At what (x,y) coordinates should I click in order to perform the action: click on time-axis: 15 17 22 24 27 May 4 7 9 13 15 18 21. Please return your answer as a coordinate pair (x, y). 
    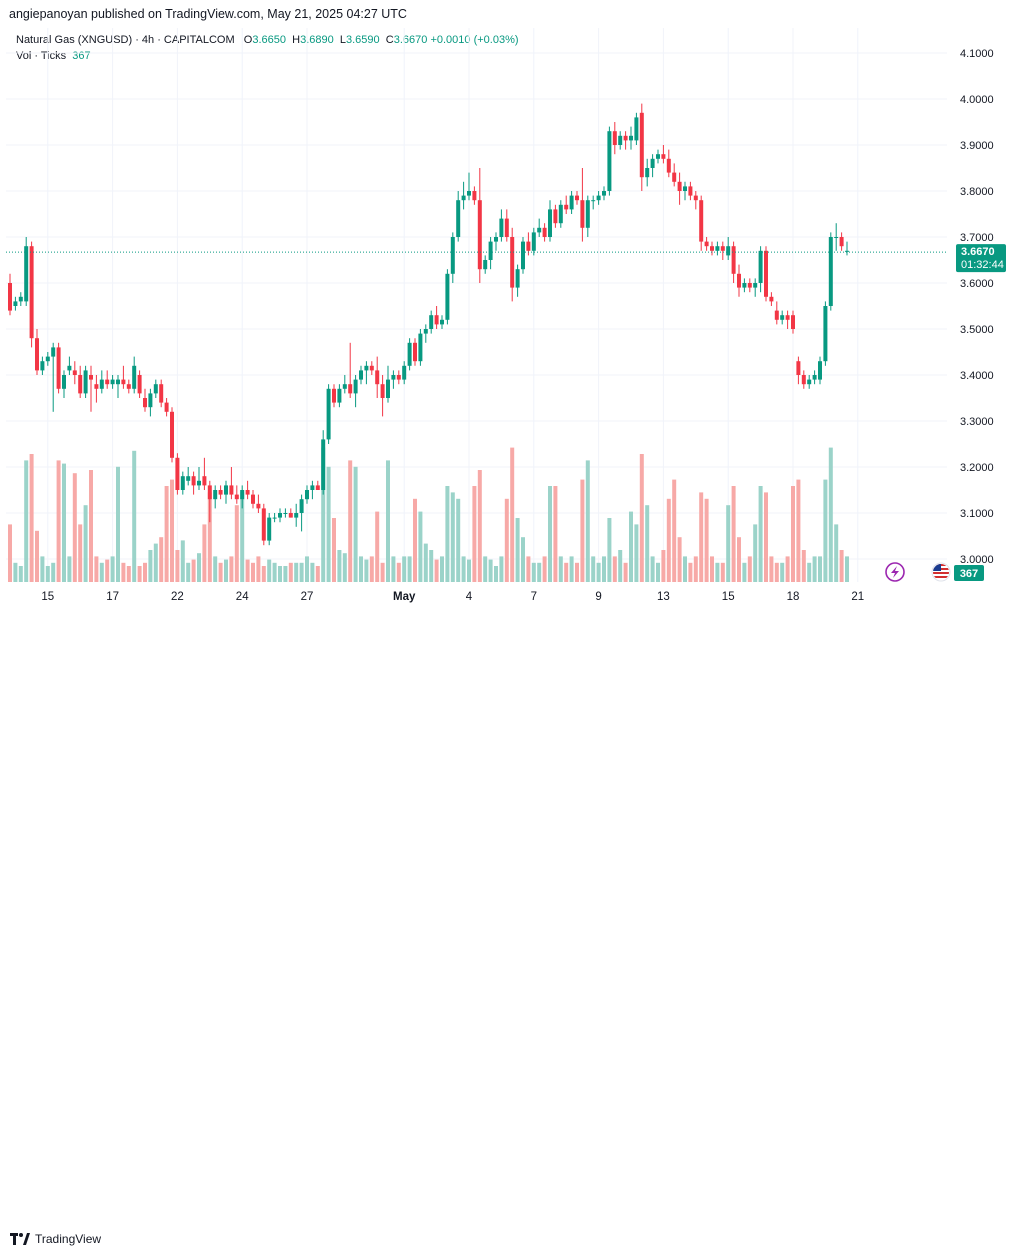
    Looking at the image, I should click on (452, 597).